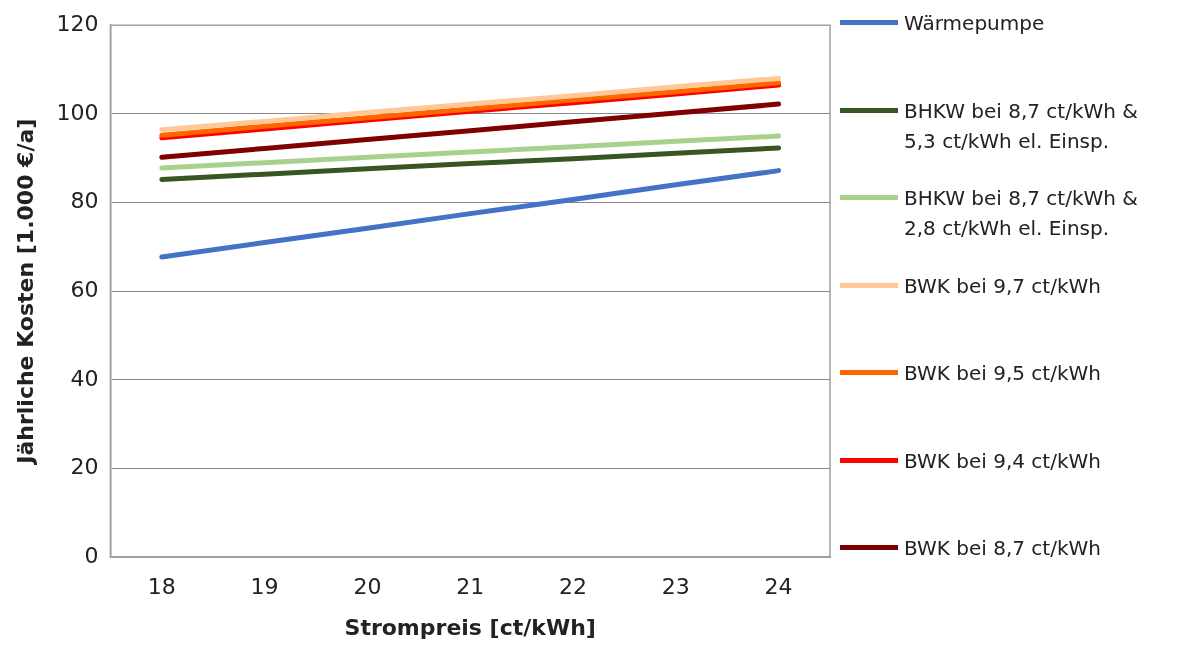  What do you see at coordinates (84, 467) in the screenshot?
I see `y-tick-label: 20` at bounding box center [84, 467].